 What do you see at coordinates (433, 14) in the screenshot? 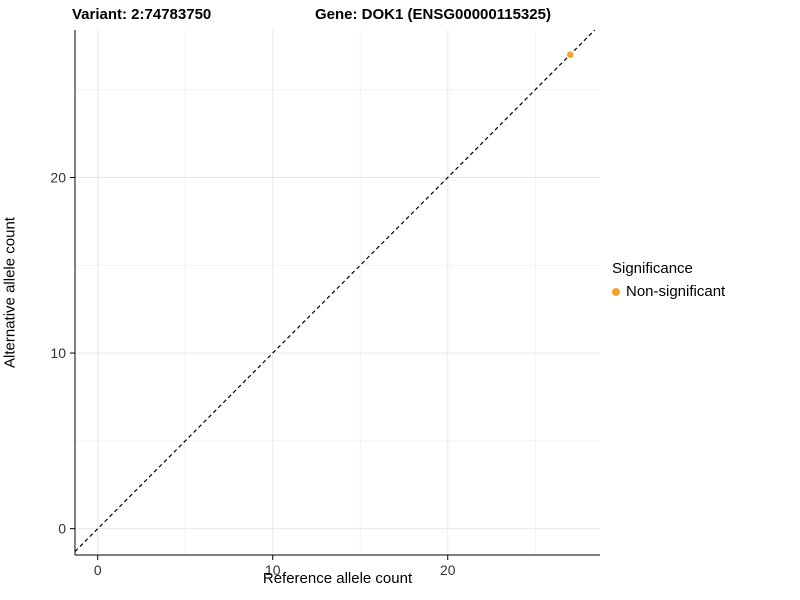
I see `gene-title: Gene: DOK1 (ENSG00000115325)` at bounding box center [433, 14].